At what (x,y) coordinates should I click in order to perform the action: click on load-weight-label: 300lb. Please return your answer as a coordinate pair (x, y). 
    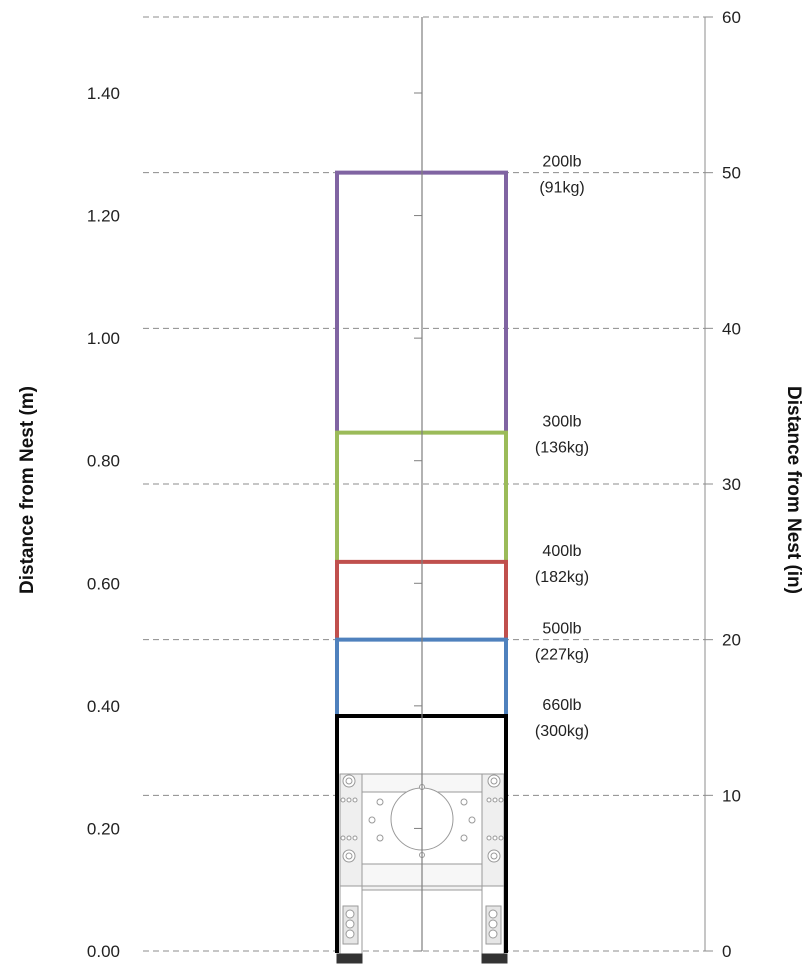
    Looking at the image, I should click on (561, 422).